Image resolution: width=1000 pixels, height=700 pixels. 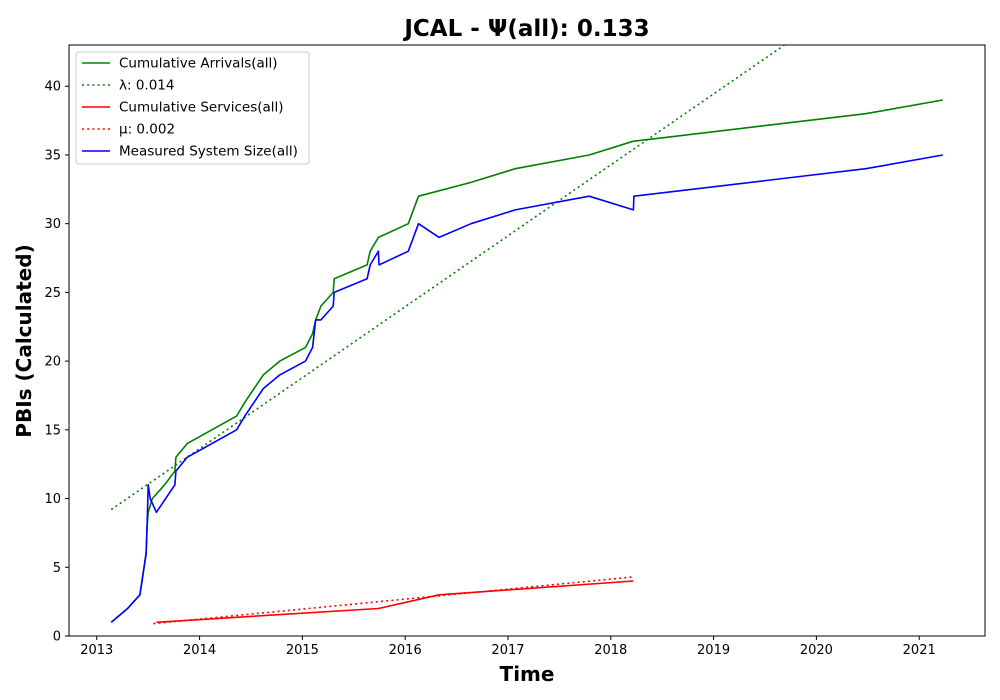 I want to click on legend-label: λ: 0.014, so click(x=146, y=86).